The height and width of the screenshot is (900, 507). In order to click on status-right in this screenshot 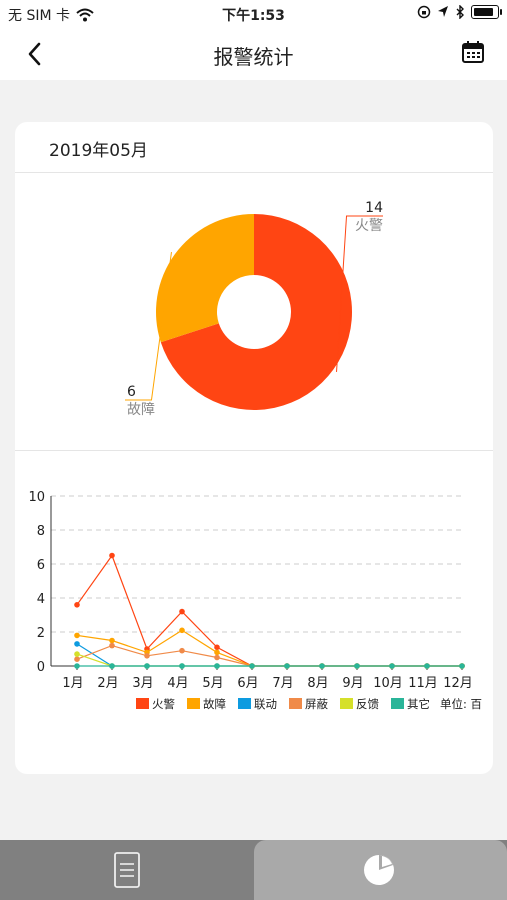, I will do `click(459, 12)`.